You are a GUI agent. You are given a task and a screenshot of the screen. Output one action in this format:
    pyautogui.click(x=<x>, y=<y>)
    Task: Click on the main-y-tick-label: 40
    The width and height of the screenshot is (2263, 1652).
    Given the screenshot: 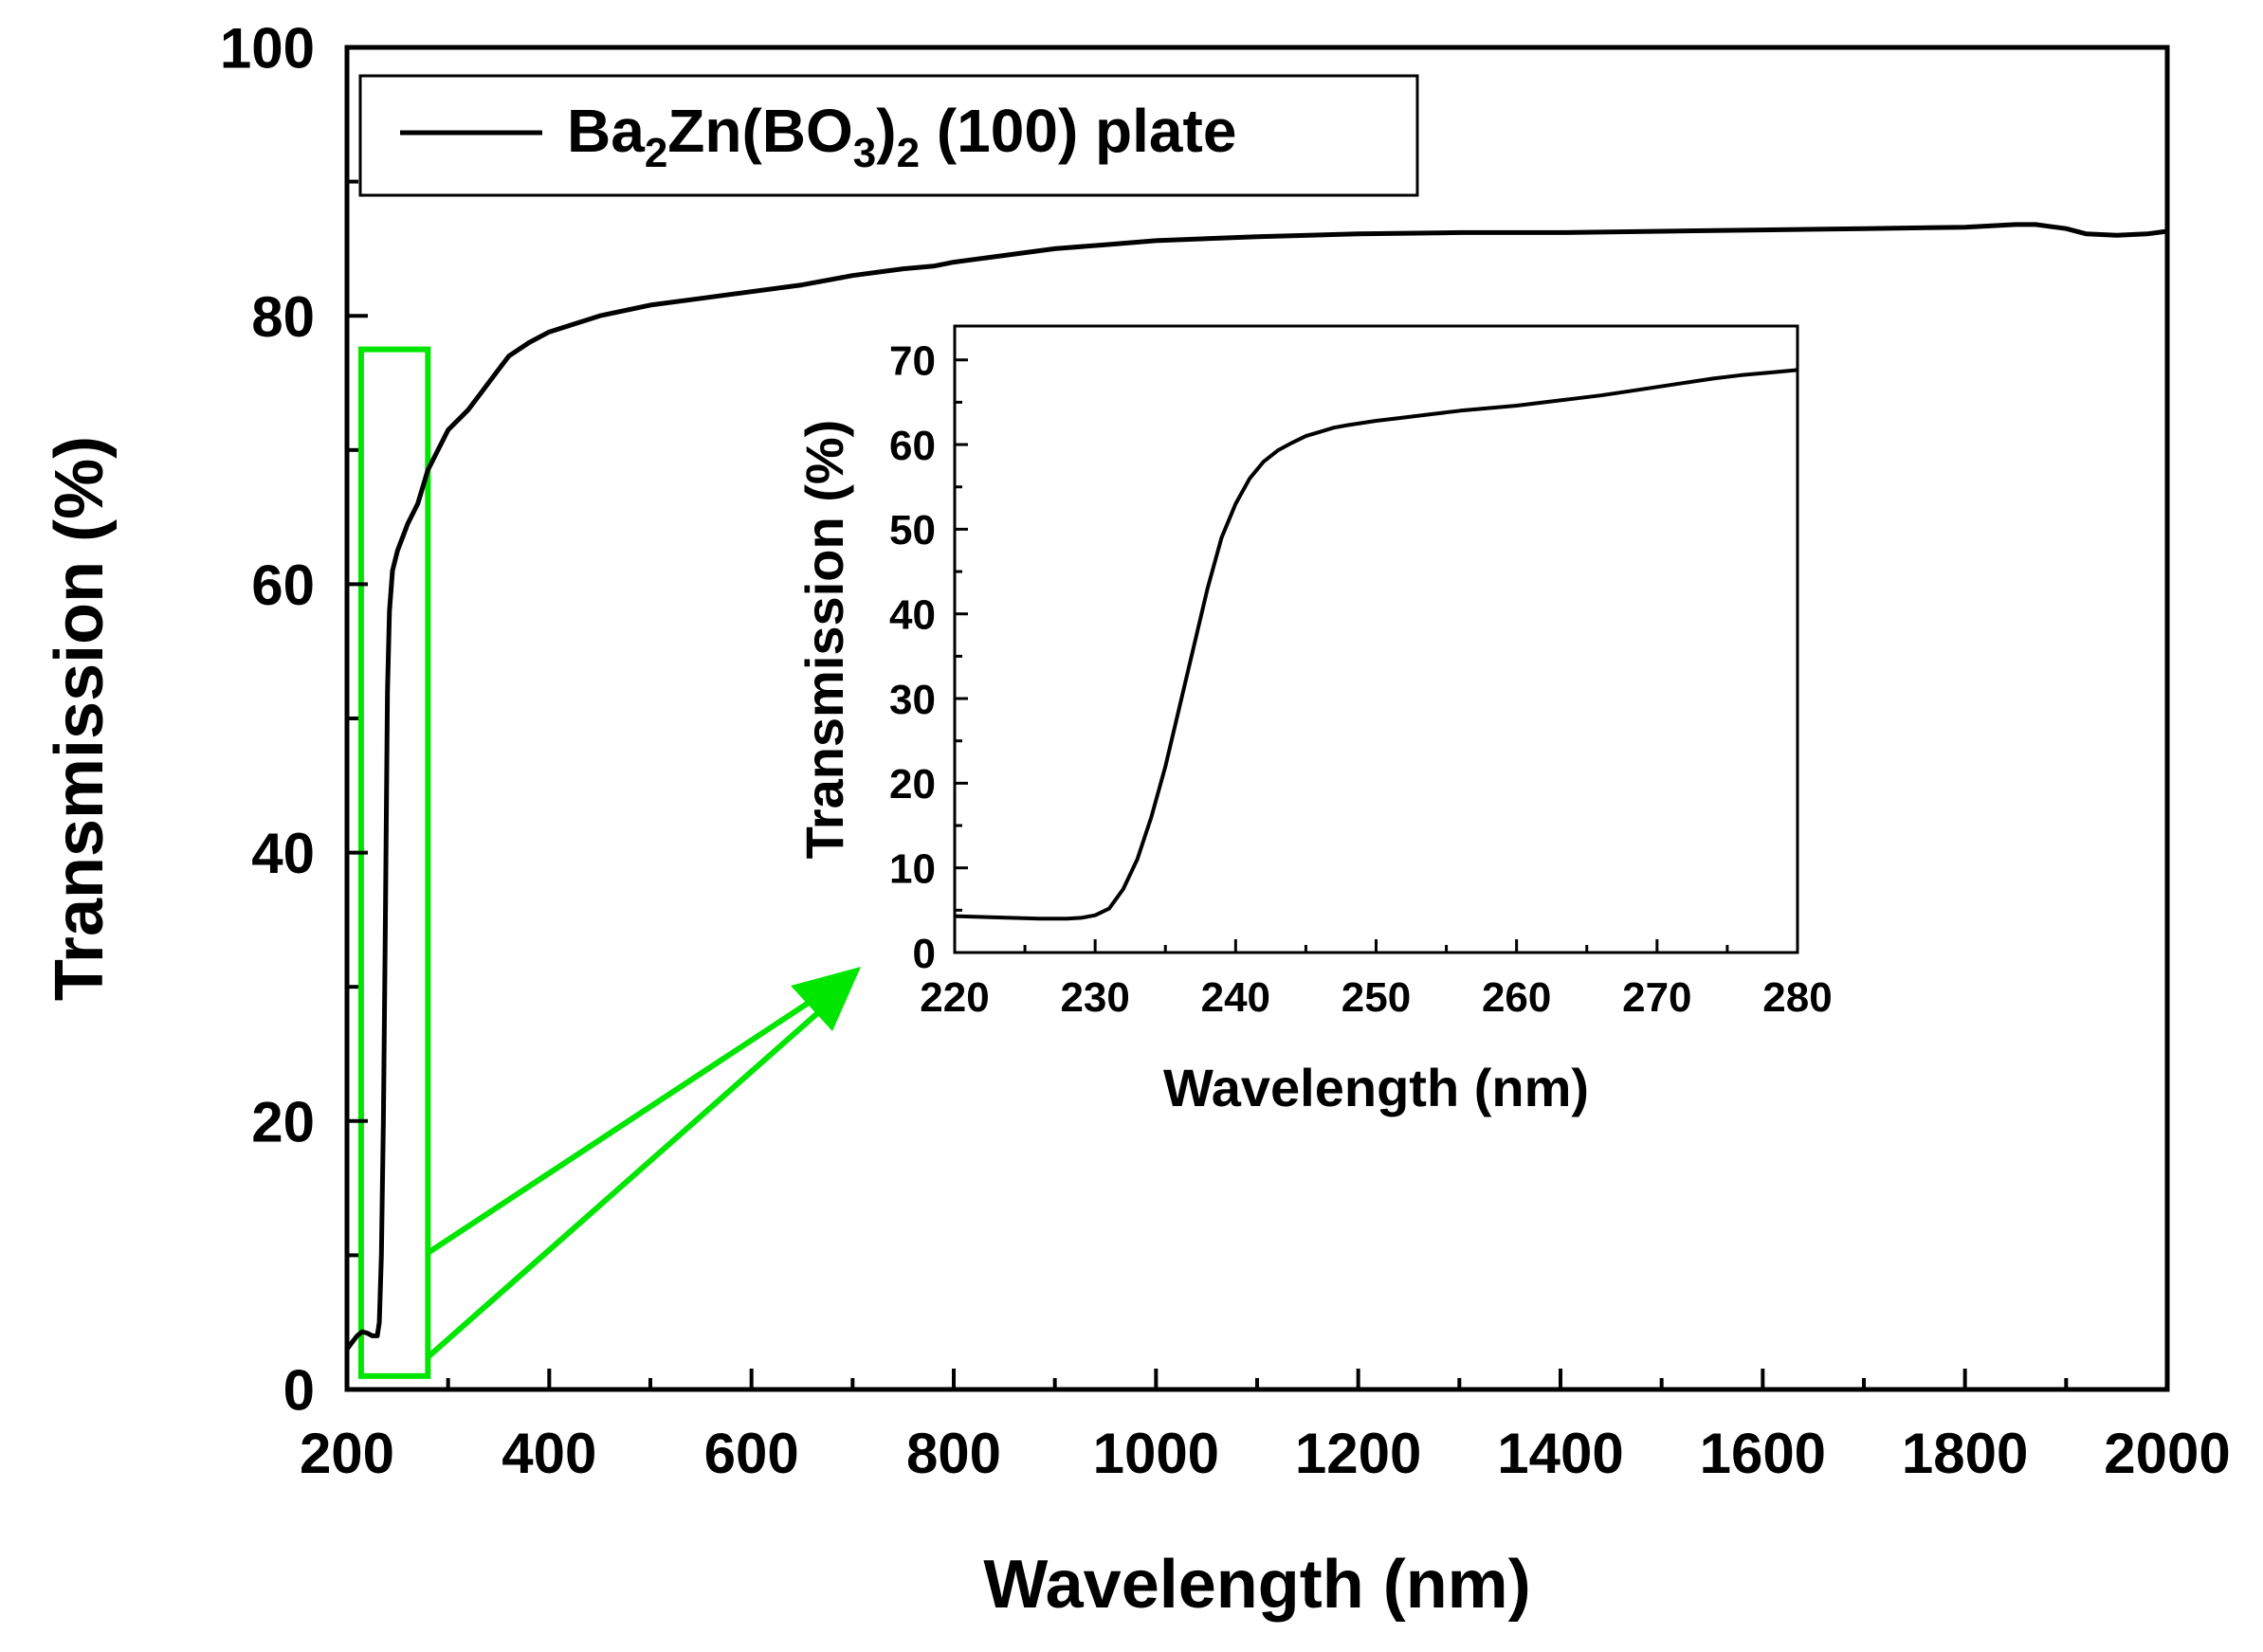 What is the action you would take?
    pyautogui.click(x=283, y=854)
    